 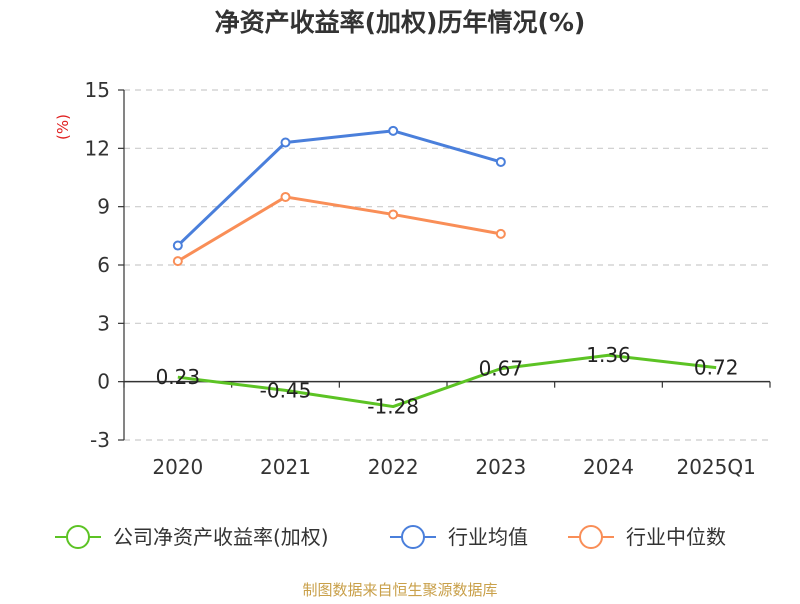 I want to click on x-tick-label: 2020, so click(x=177, y=467).